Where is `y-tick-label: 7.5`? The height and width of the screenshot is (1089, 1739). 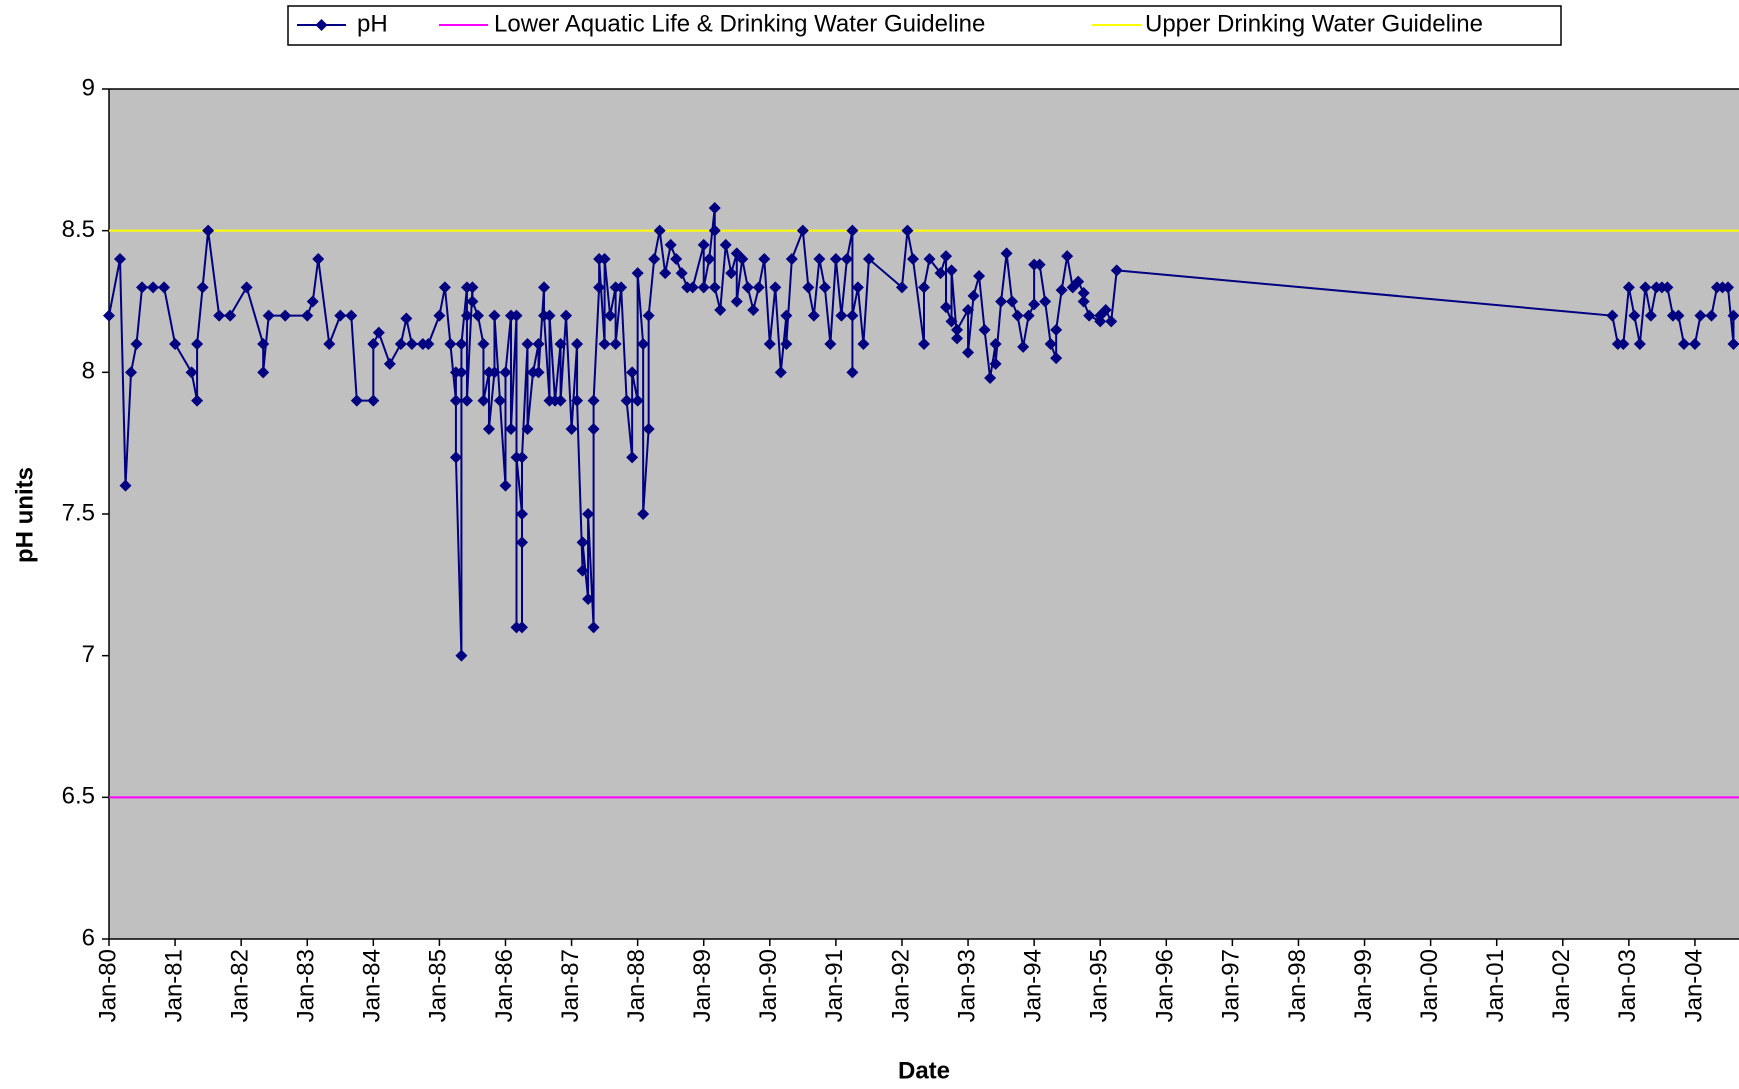 y-tick-label: 7.5 is located at coordinates (78, 512).